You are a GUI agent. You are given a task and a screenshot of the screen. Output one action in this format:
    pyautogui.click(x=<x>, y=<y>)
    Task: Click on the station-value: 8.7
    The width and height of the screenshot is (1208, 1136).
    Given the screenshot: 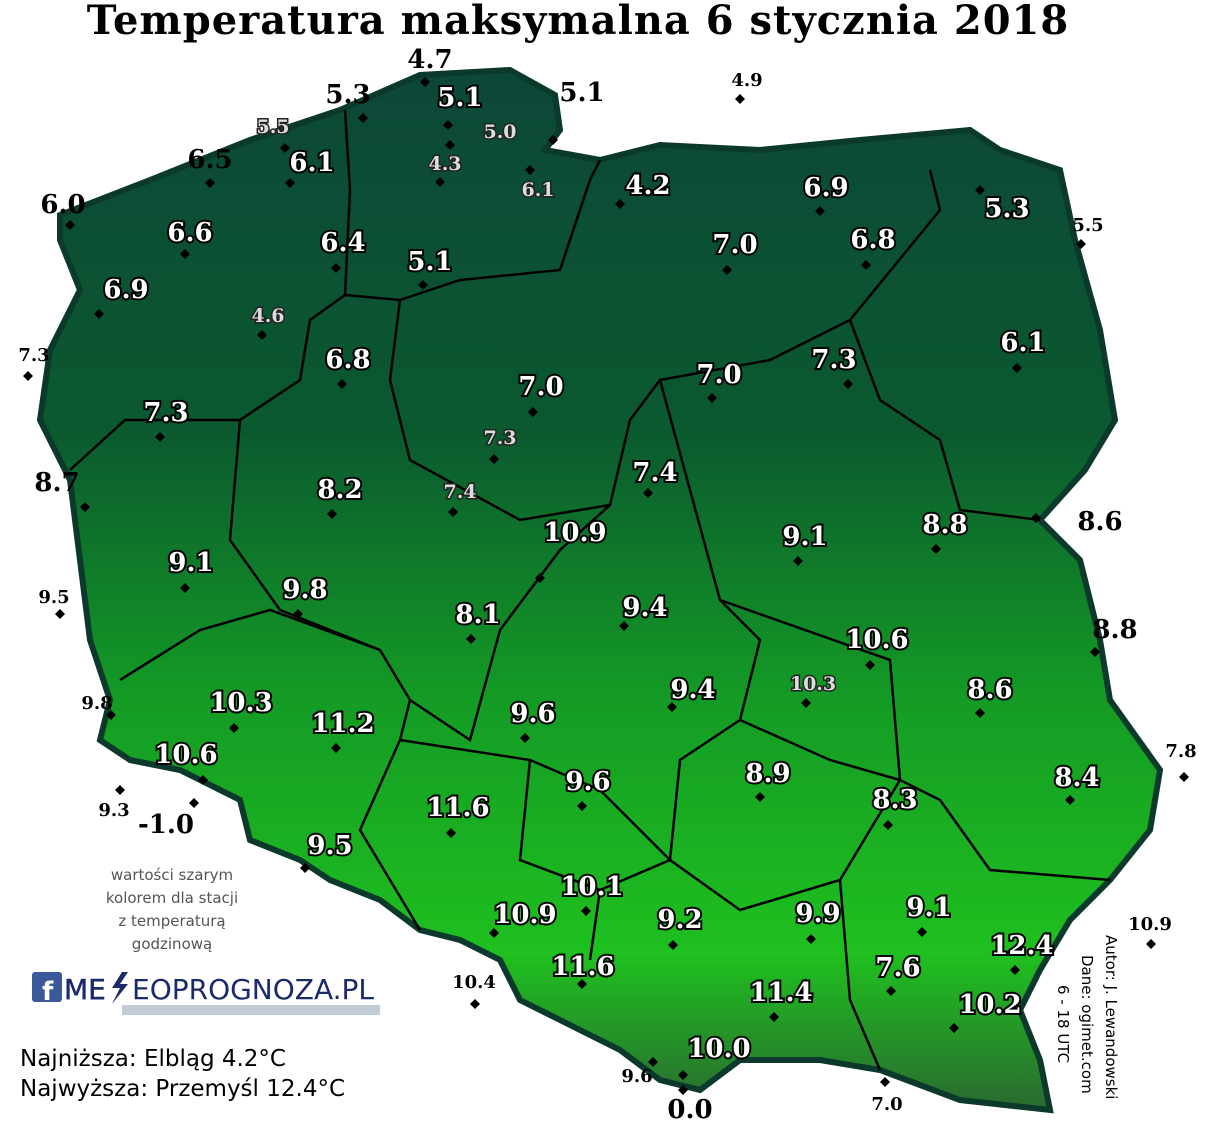 What is the action you would take?
    pyautogui.click(x=56, y=483)
    